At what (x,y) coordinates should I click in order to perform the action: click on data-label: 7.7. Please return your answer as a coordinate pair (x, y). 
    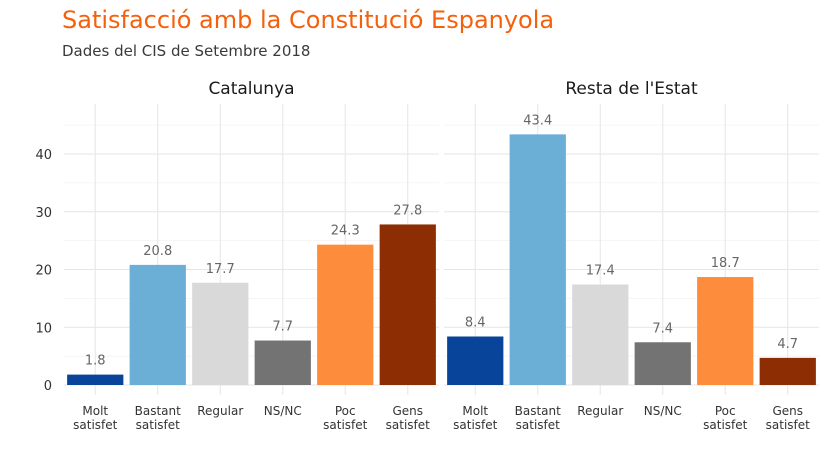
    Looking at the image, I should click on (282, 327).